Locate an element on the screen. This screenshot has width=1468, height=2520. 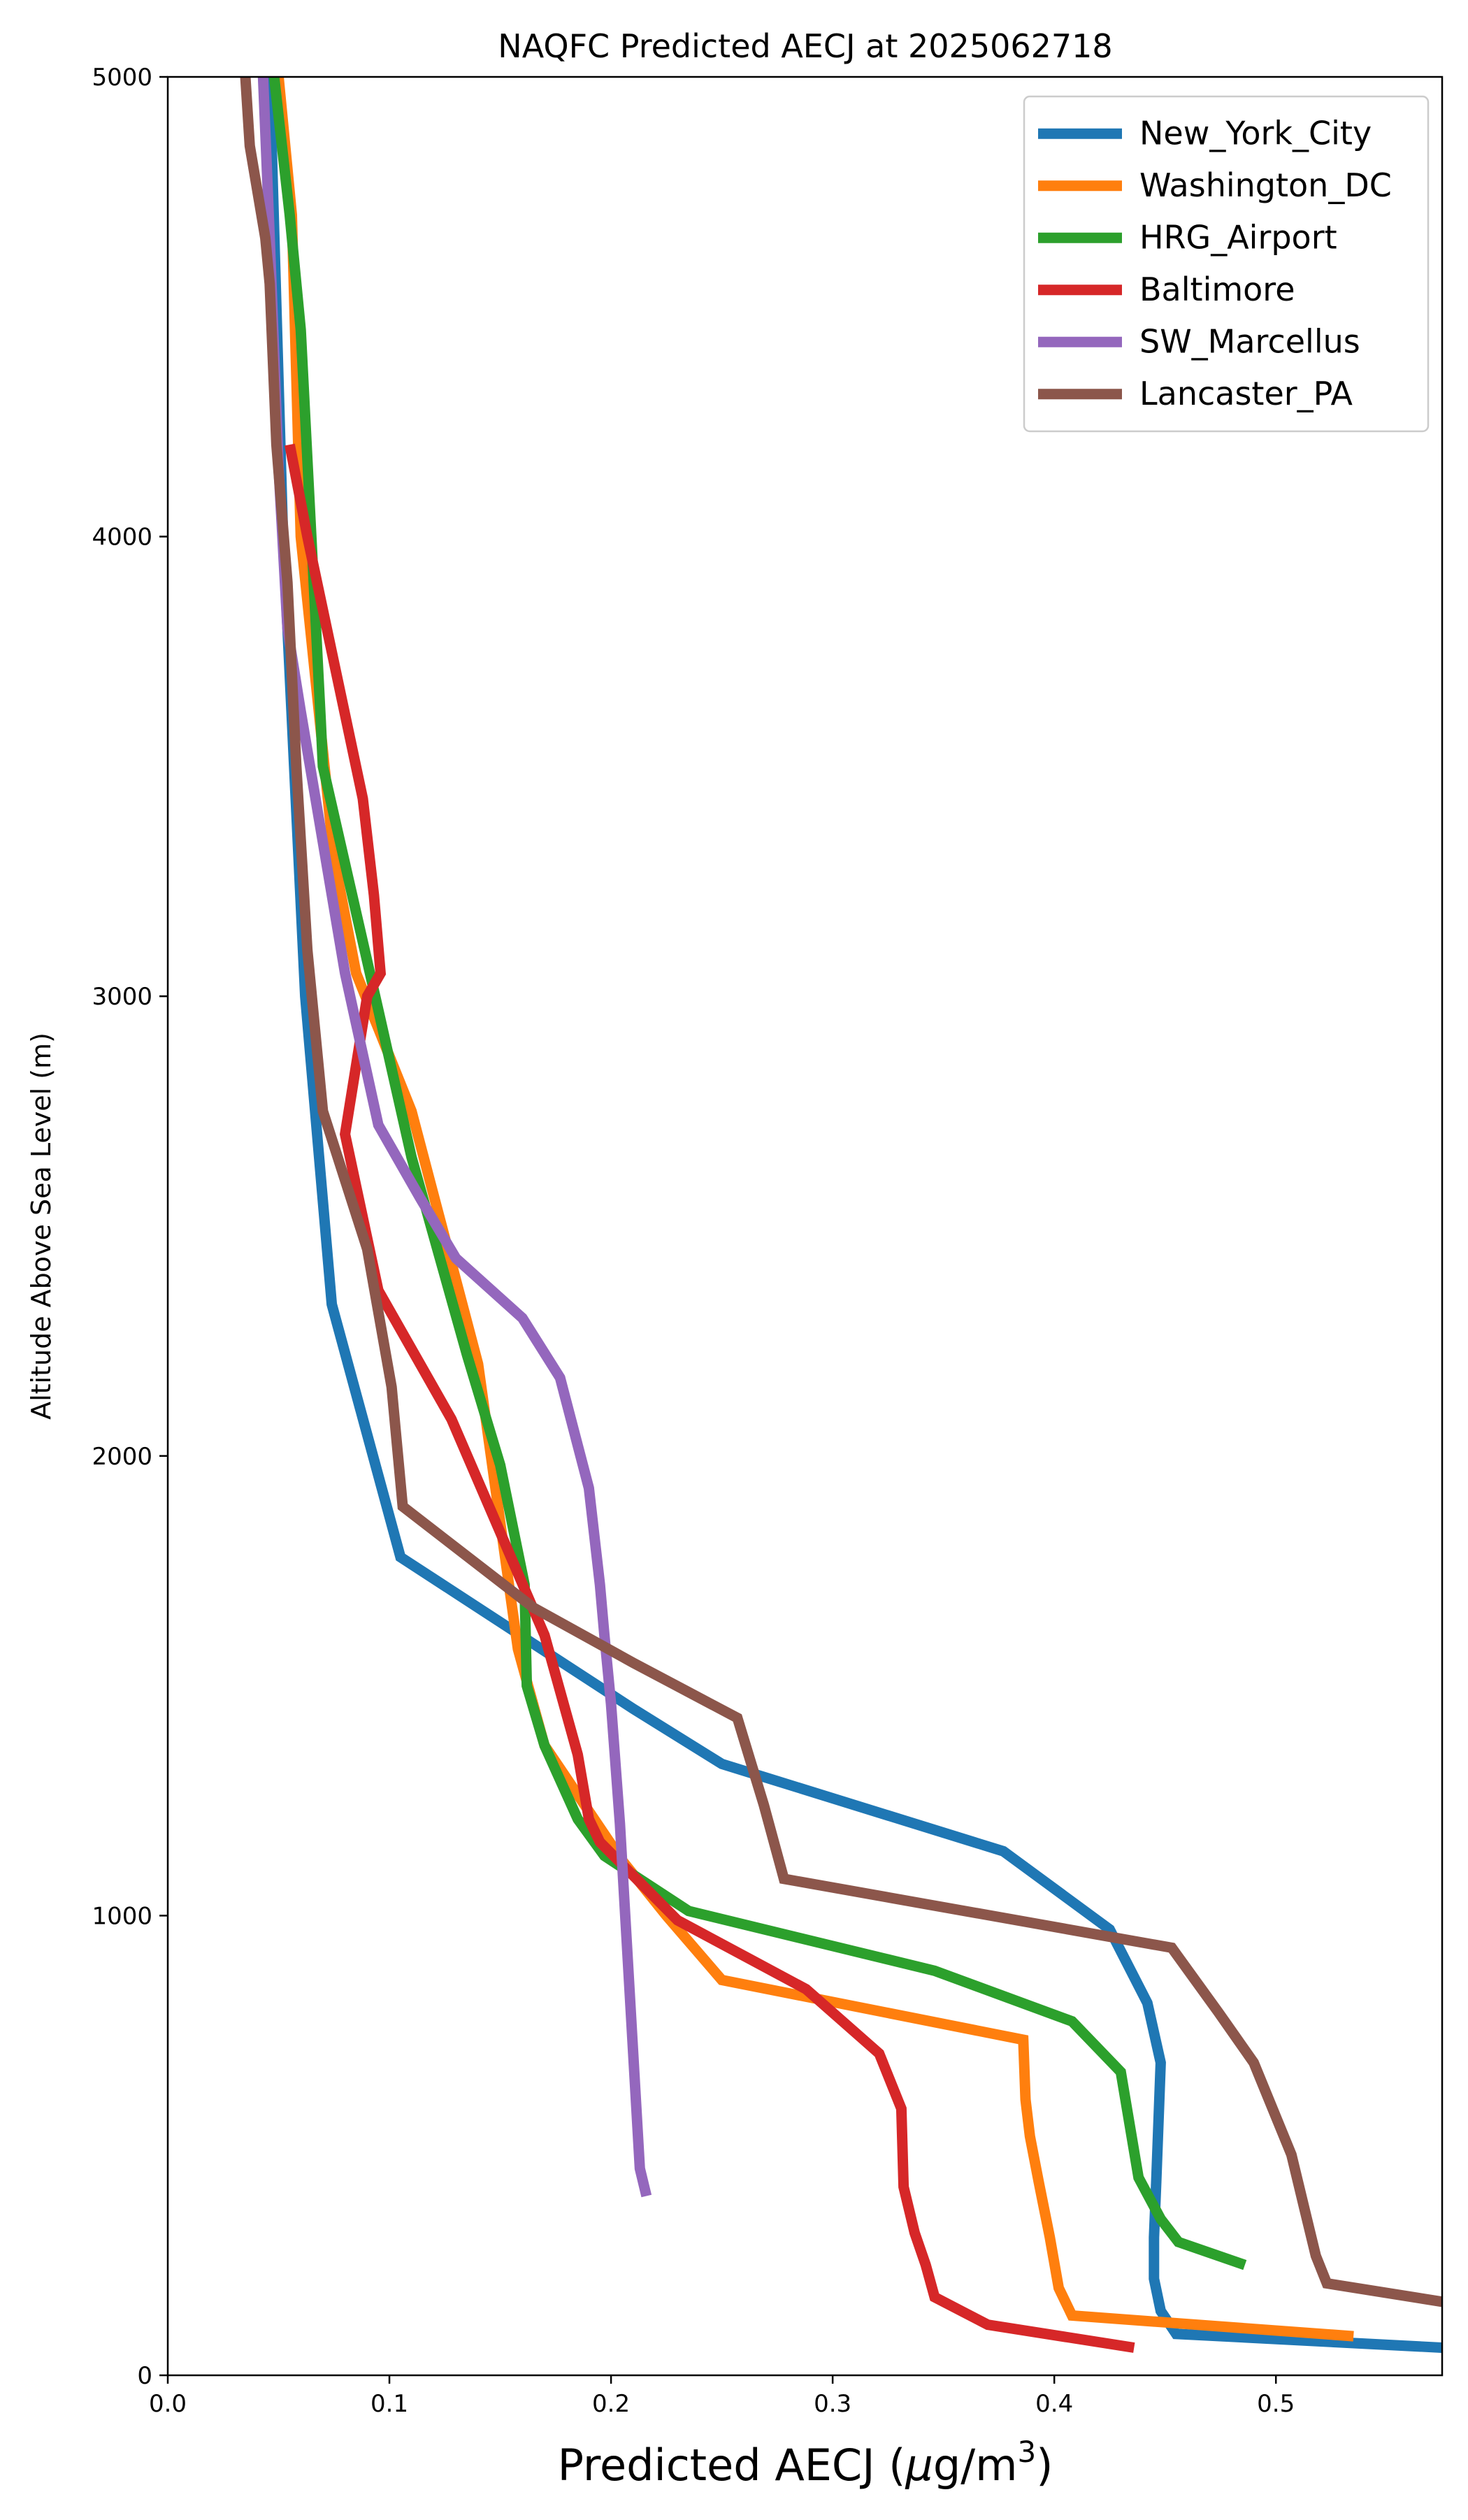
x-axis-label-close: ) is located at coordinates (1044, 2465).